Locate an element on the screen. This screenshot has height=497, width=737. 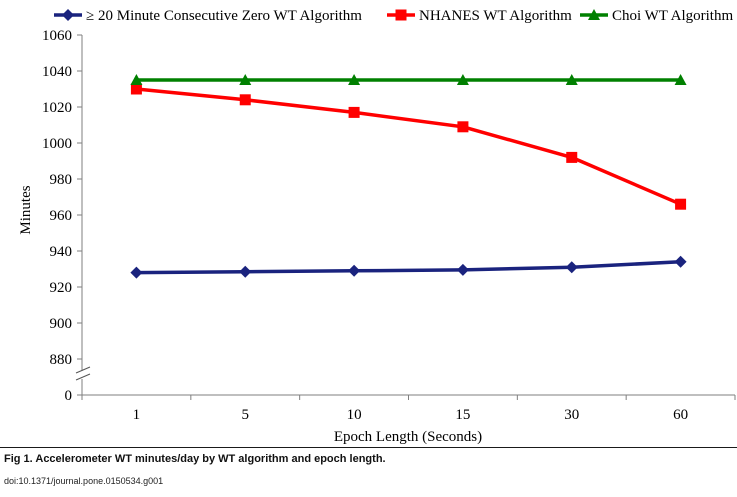
y-tick-label: 1040 is located at coordinates (57, 72).